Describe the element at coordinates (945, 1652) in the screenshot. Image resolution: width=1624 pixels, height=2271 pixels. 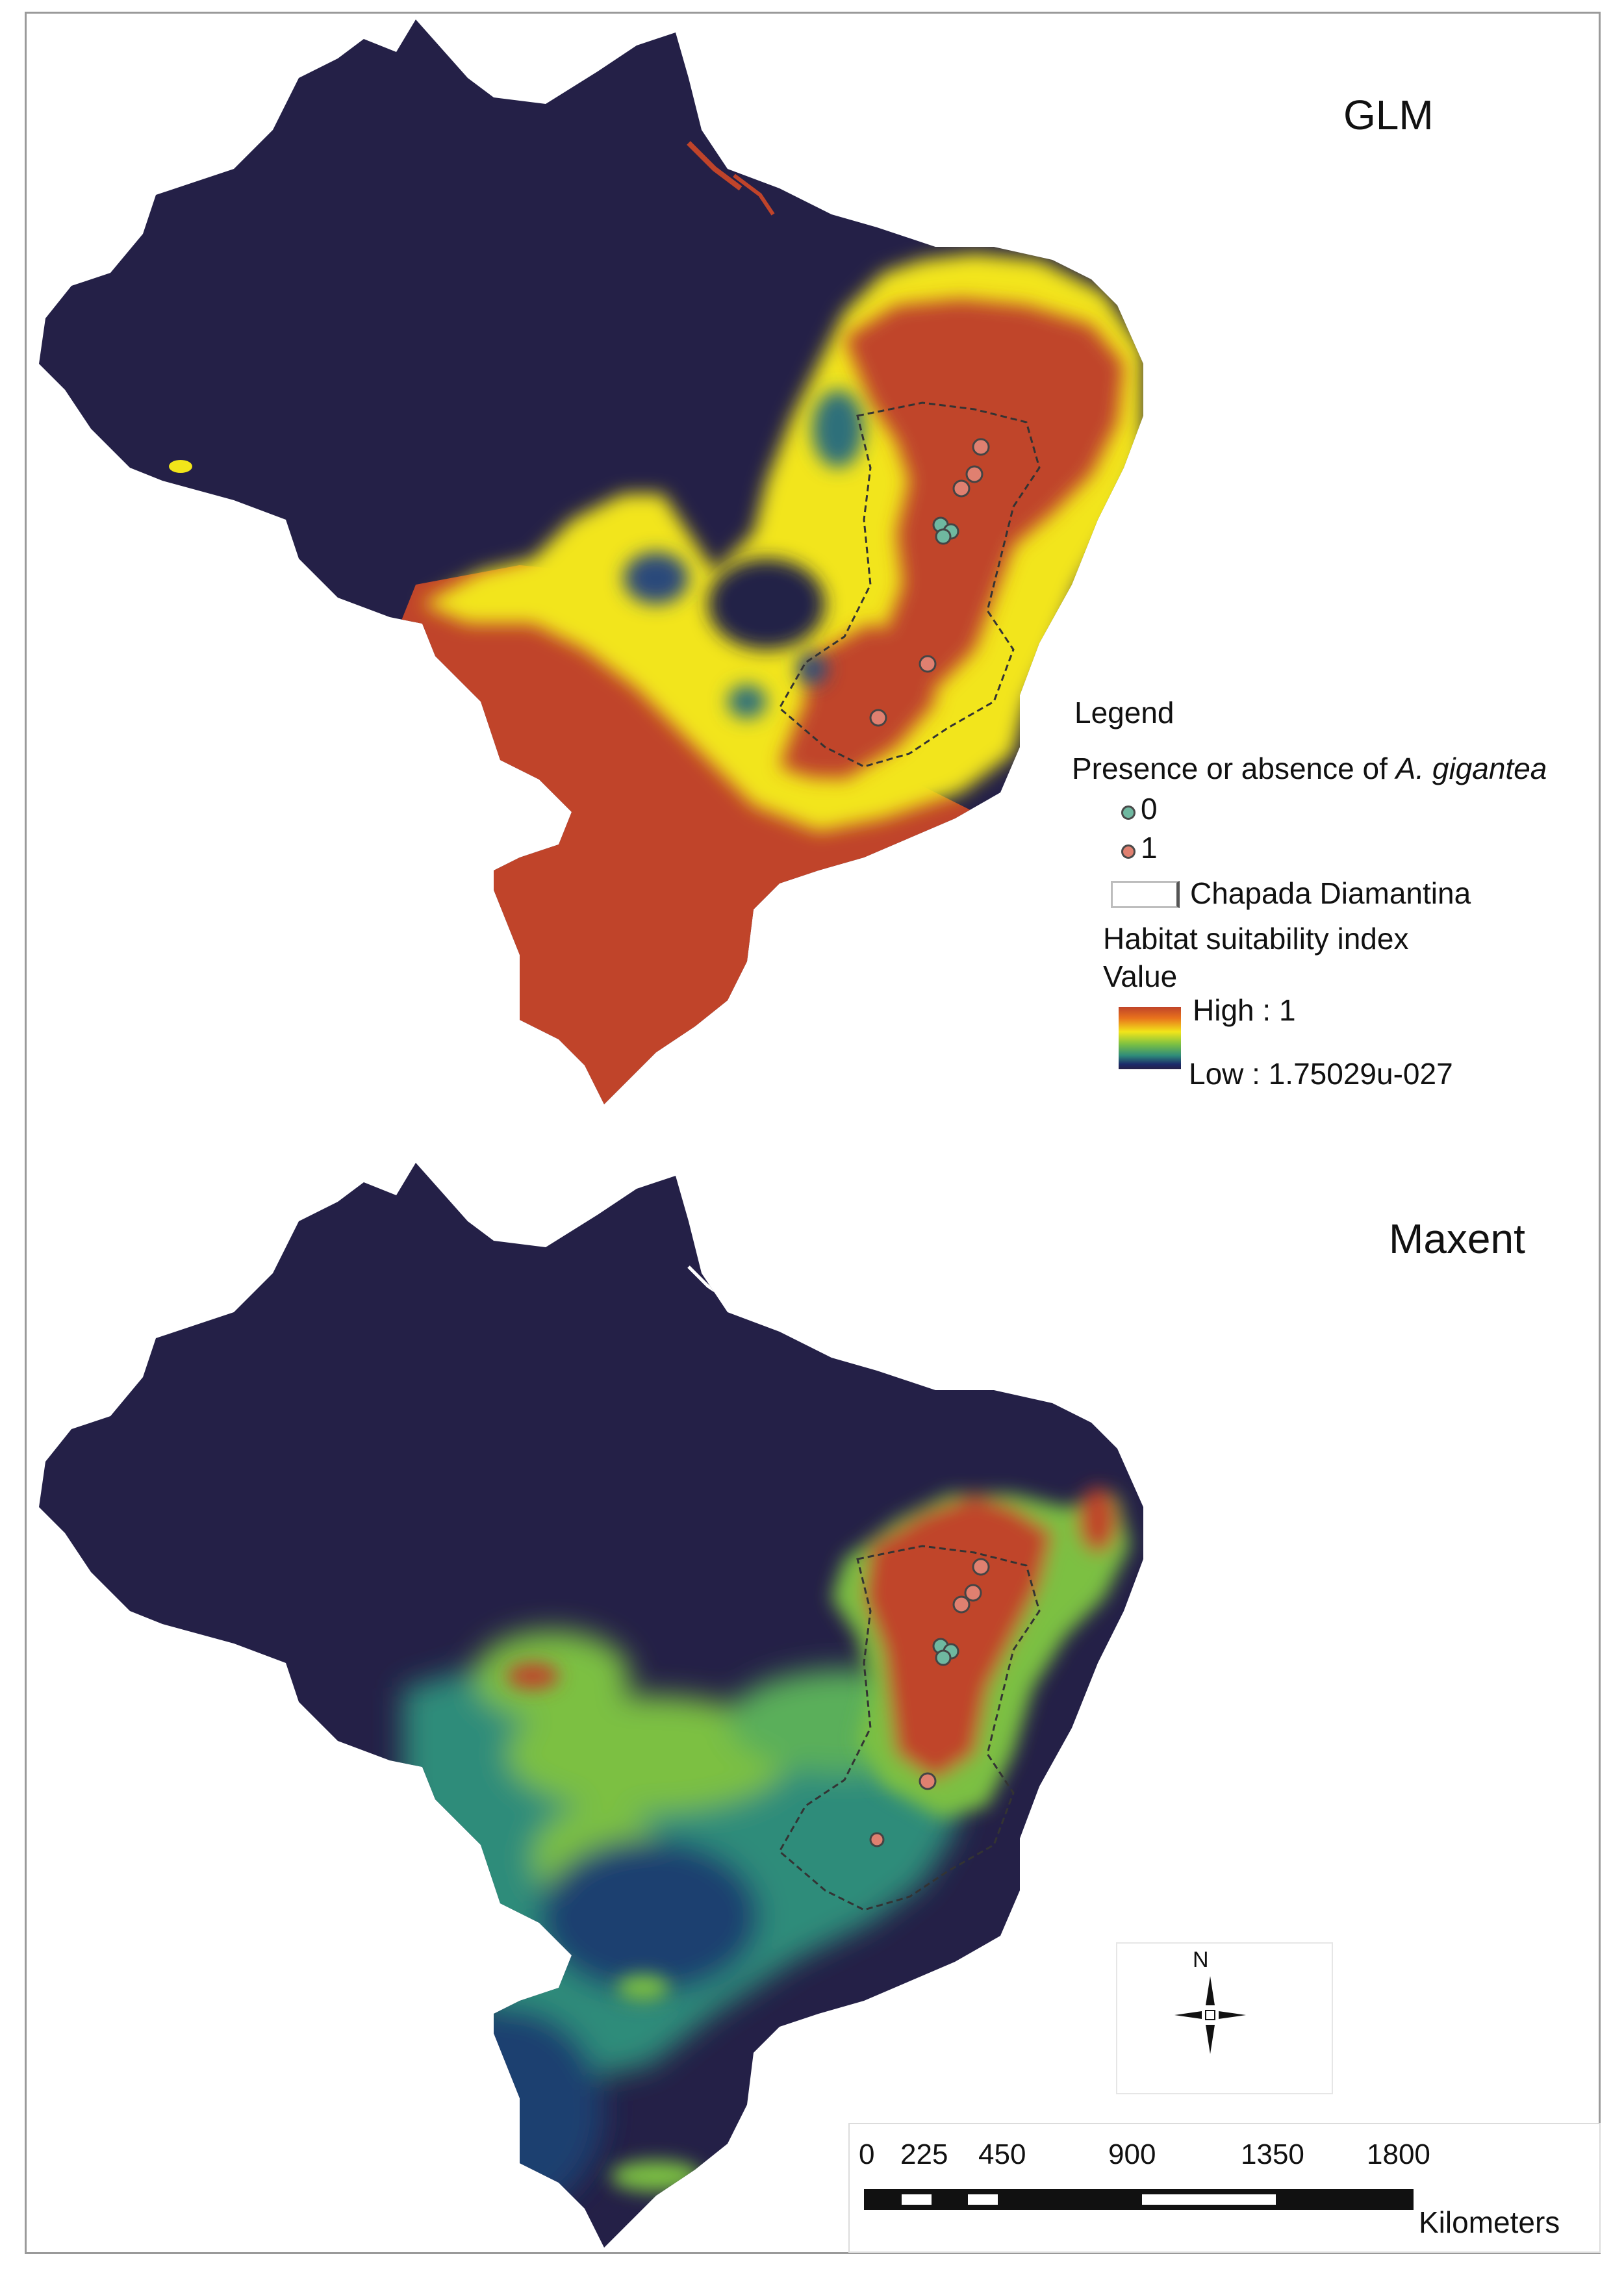
I see `maxent-absence-points` at that location.